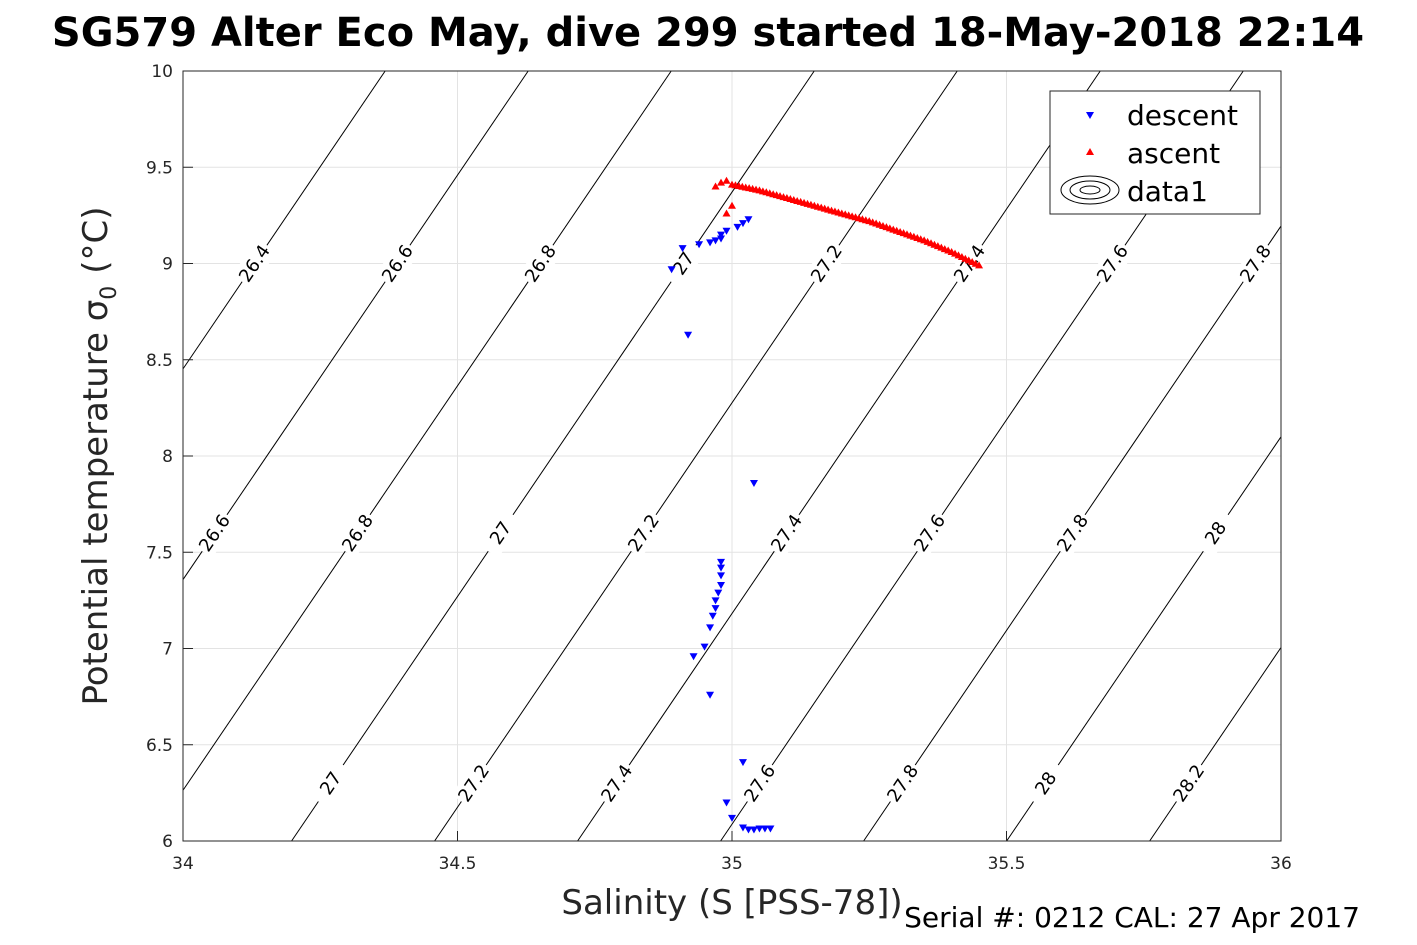 This screenshot has width=1417, height=945. Describe the element at coordinates (1007, 864) in the screenshot. I see `x-tick-label: 35.5` at that location.